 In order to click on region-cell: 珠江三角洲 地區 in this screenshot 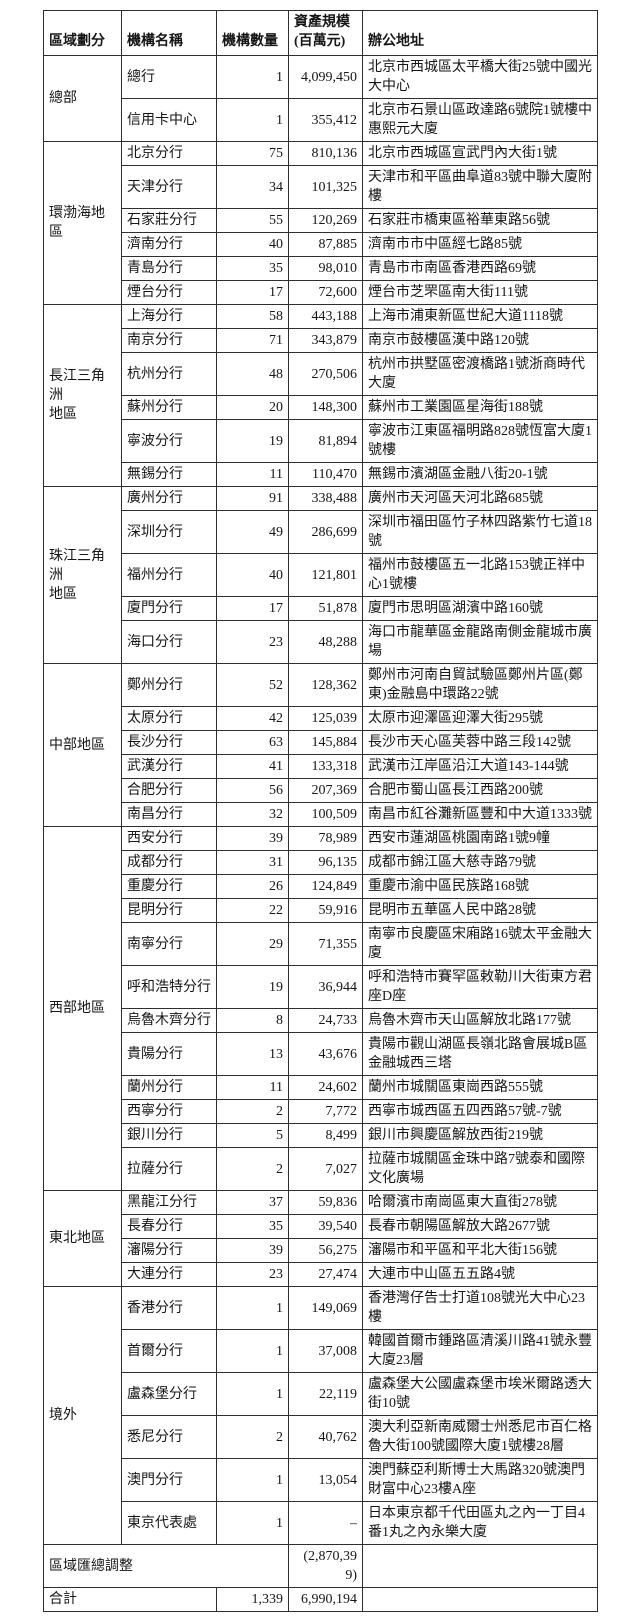, I will do `click(82, 575)`.